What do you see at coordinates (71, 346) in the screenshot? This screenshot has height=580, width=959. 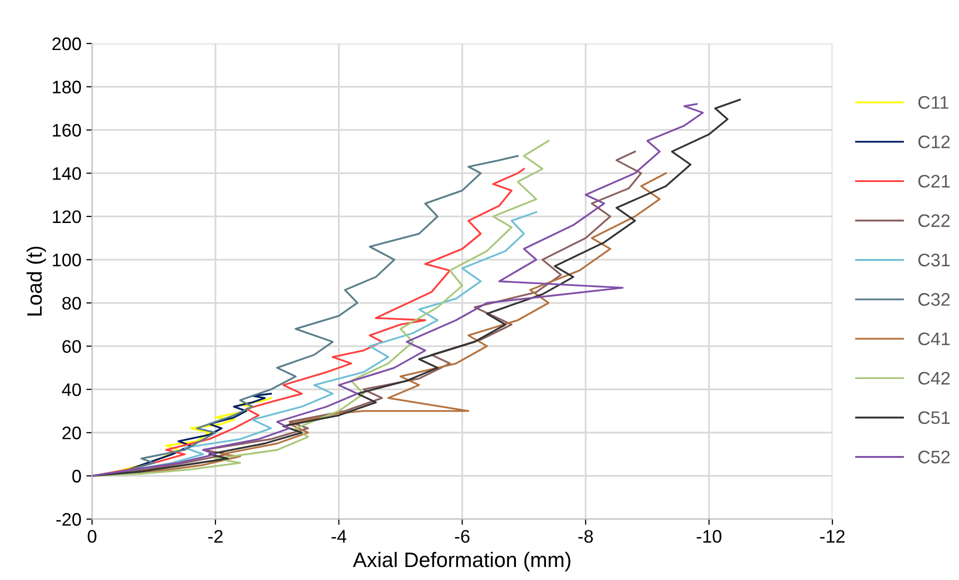 I see `y-tick-label: 60` at bounding box center [71, 346].